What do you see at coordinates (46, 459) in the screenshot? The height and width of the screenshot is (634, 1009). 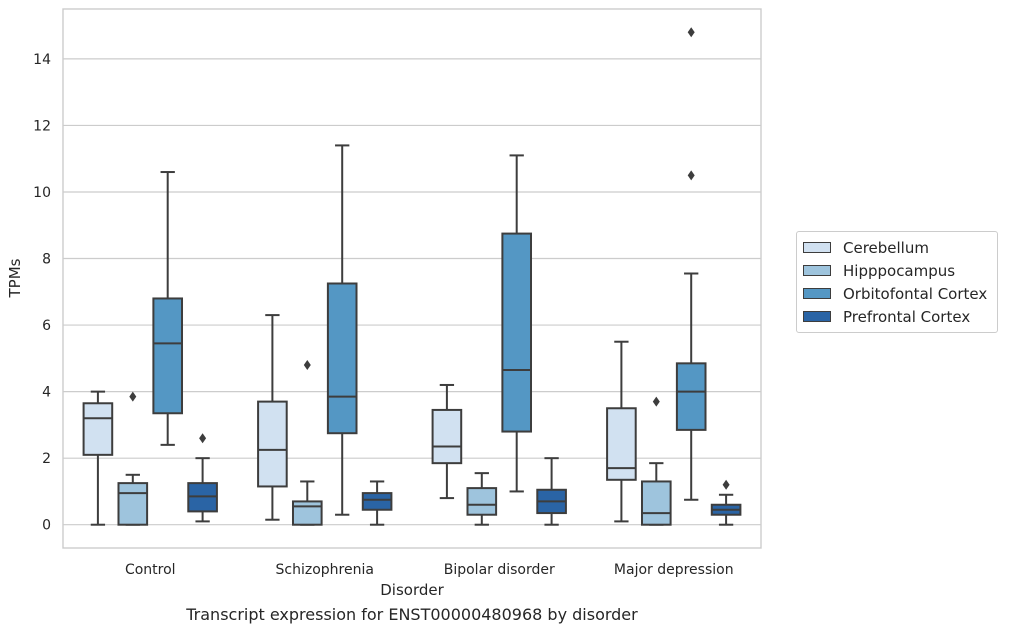 I see `y-tick-label: 2` at bounding box center [46, 459].